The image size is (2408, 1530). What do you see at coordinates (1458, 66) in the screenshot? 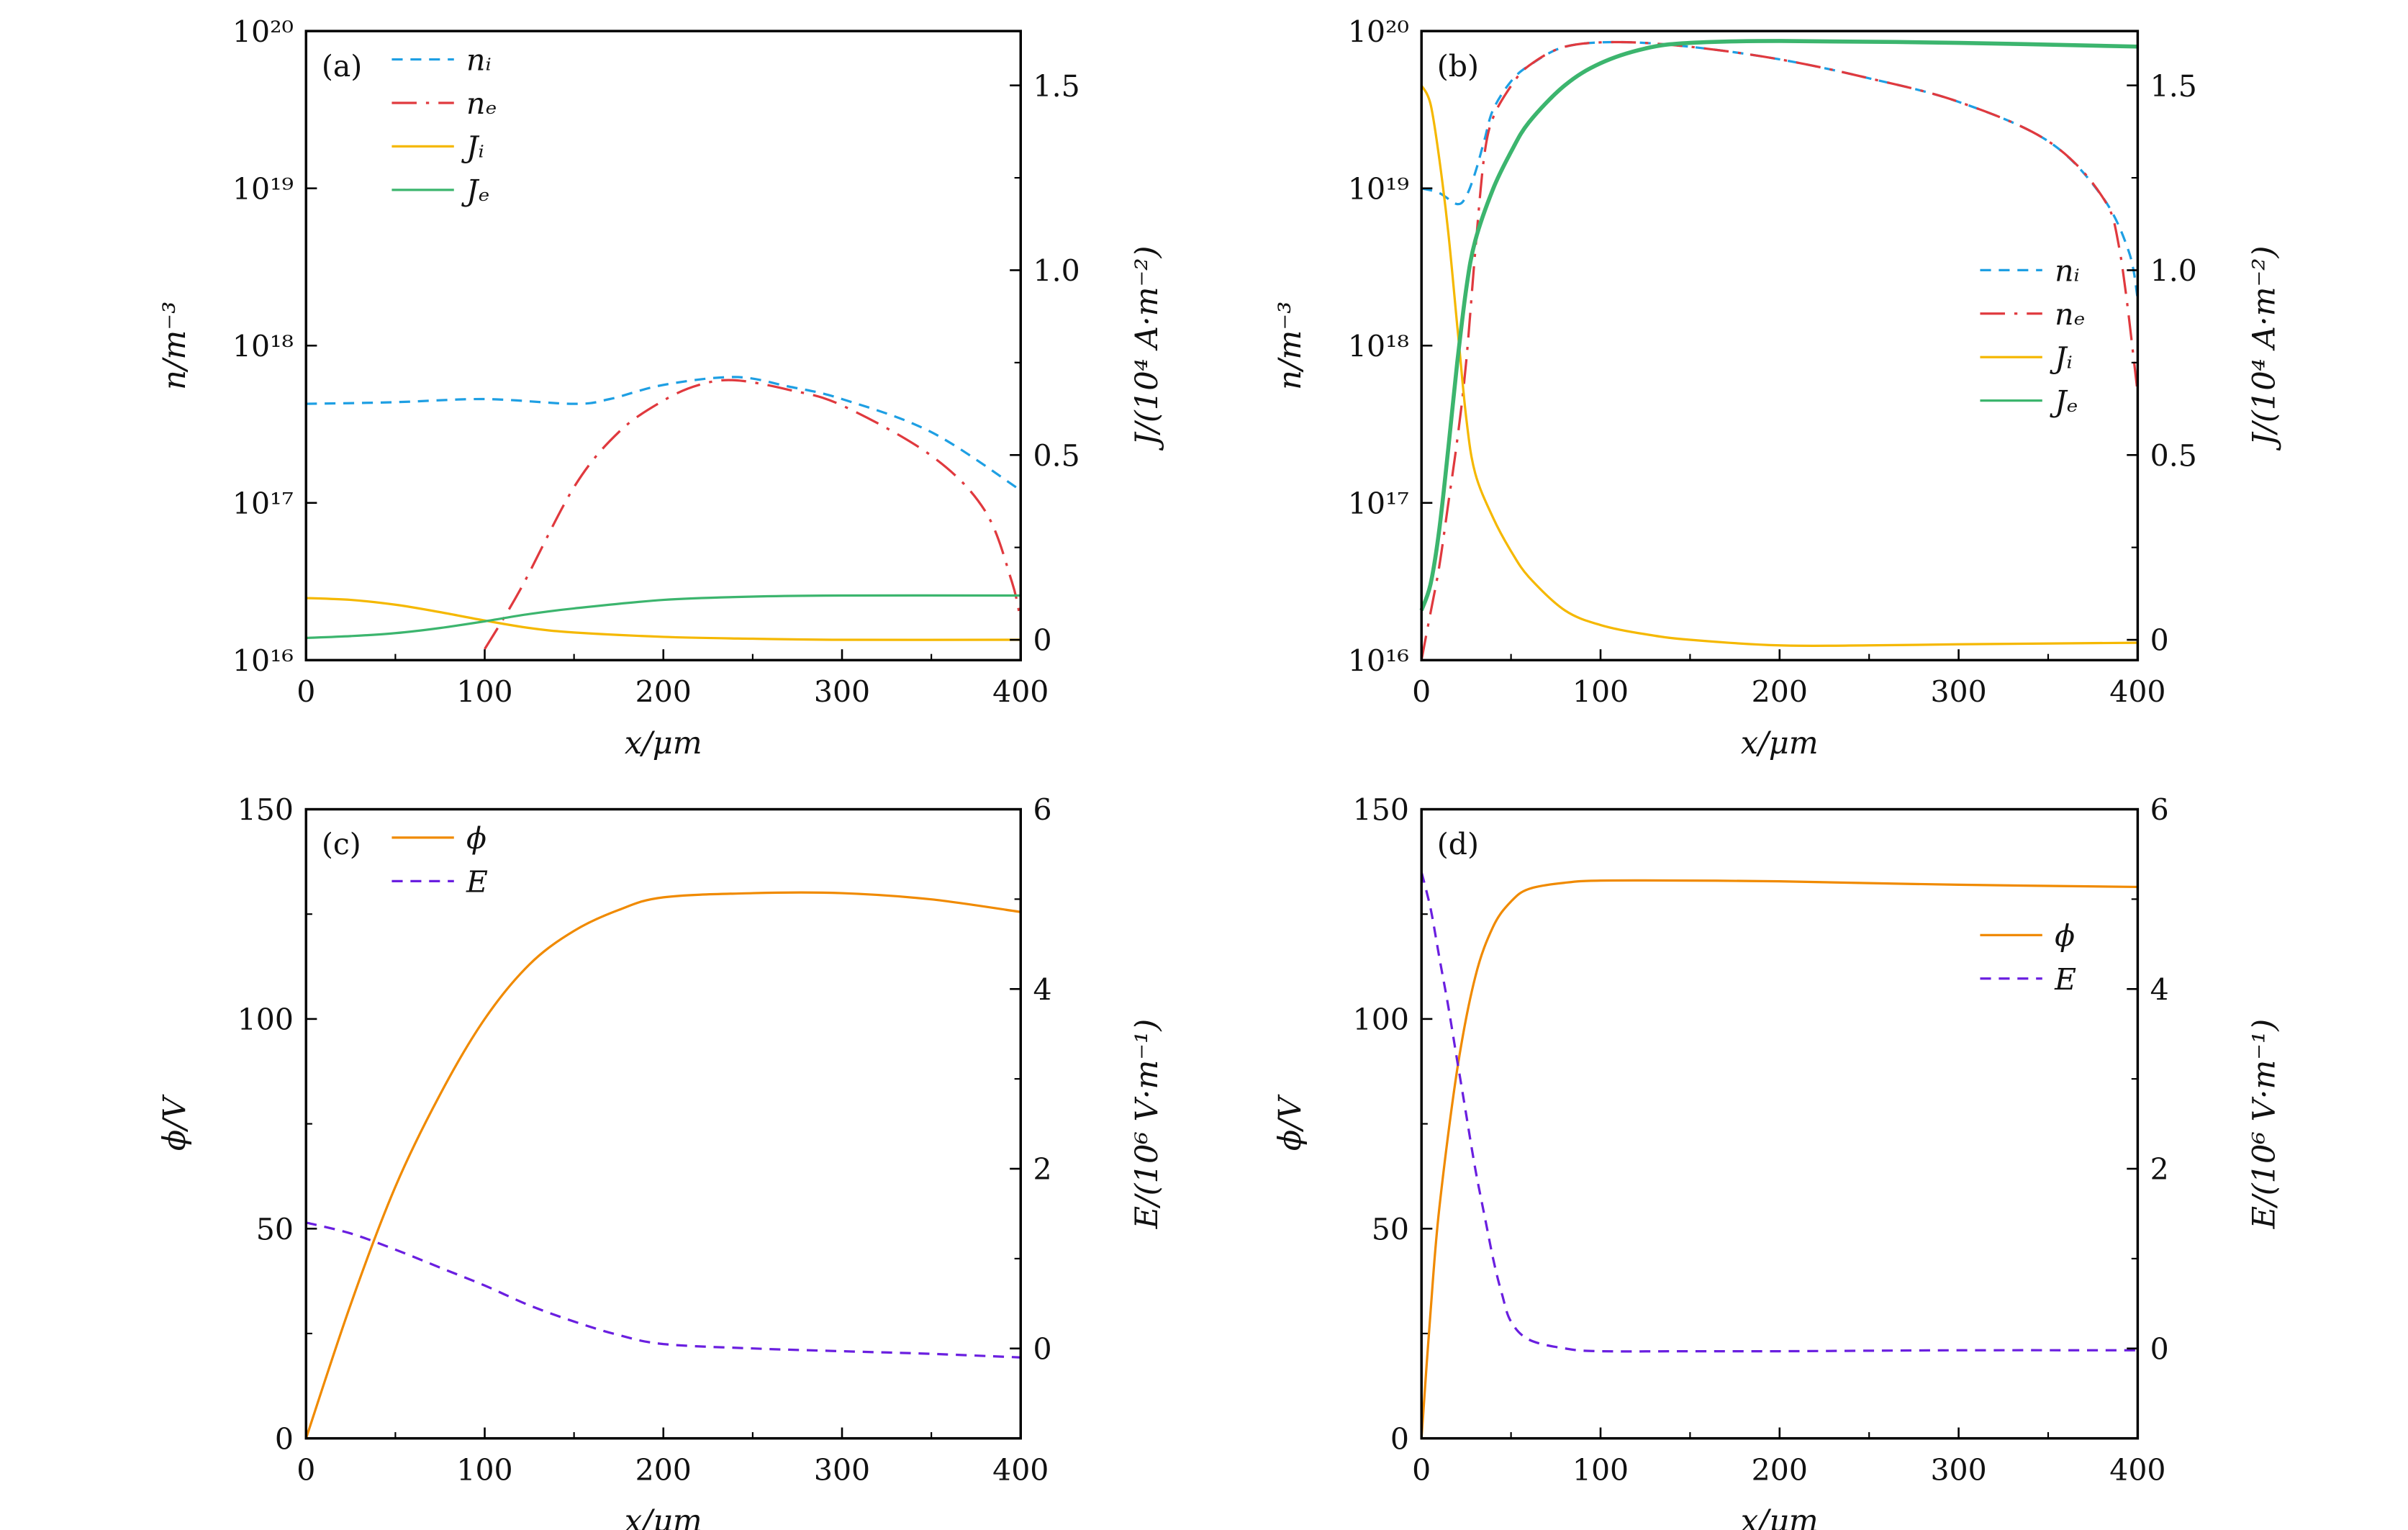
I see `panel-label: (b)` at bounding box center [1458, 66].